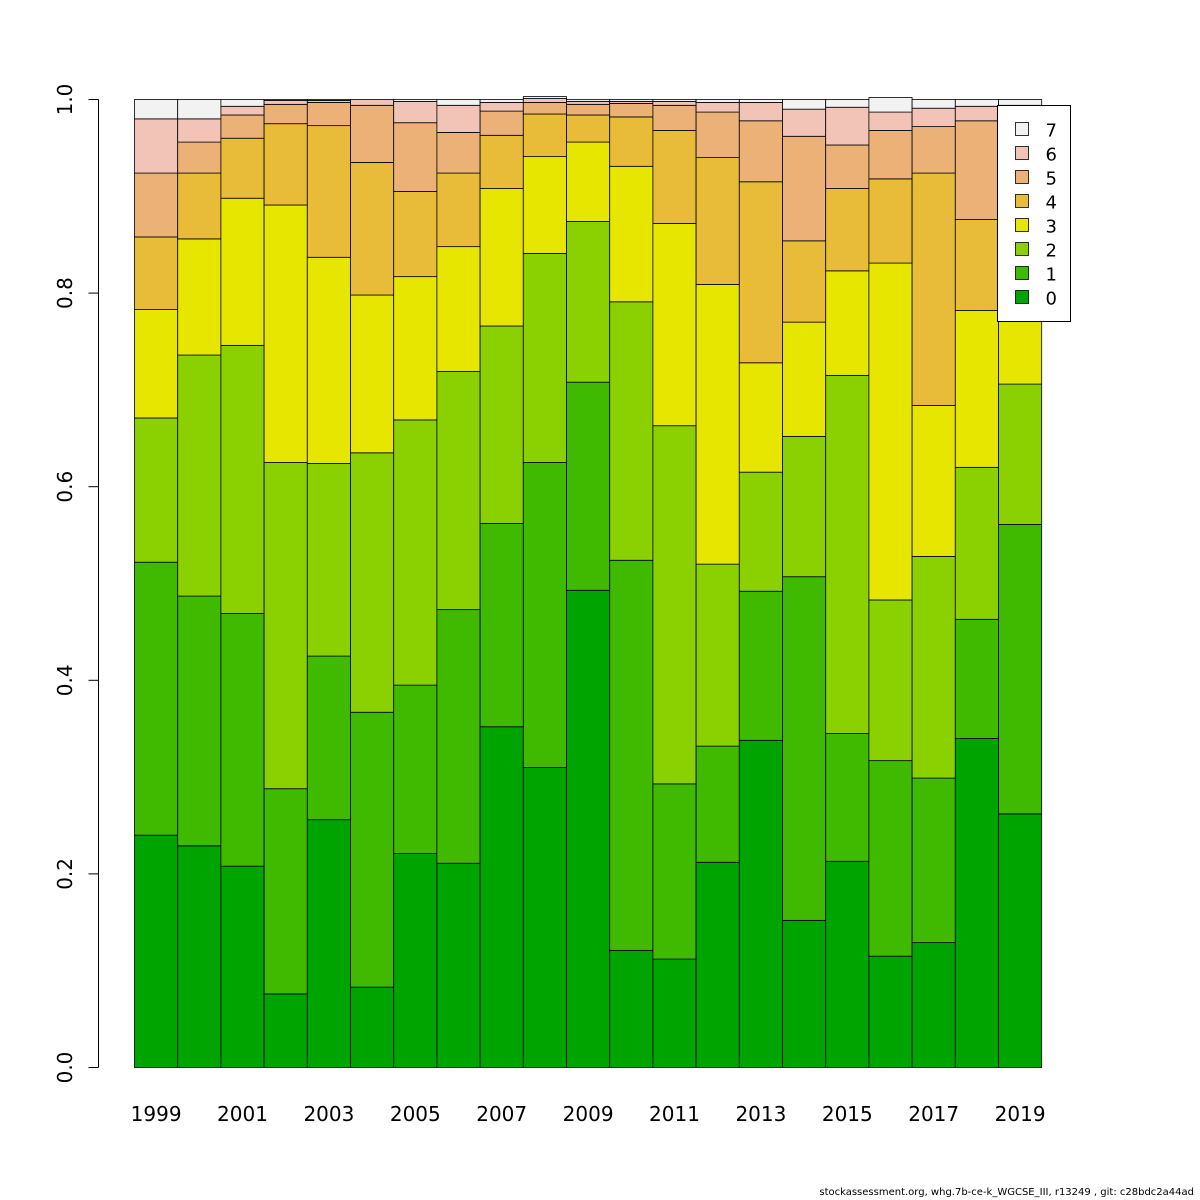 The image size is (1200, 1200). I want to click on legend-label-5: 5, so click(1051, 179).